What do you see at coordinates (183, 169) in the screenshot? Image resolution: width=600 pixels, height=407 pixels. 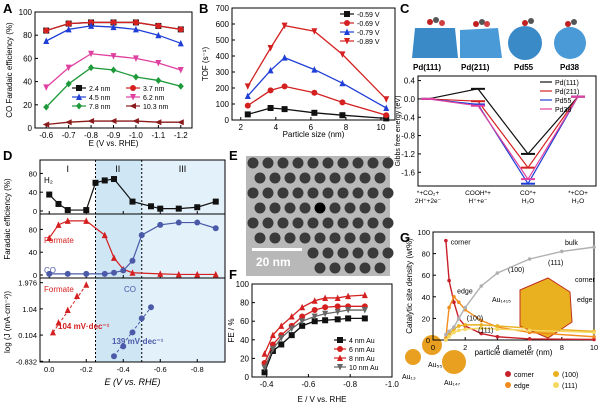 I see `d-region-label-2: III` at bounding box center [183, 169].